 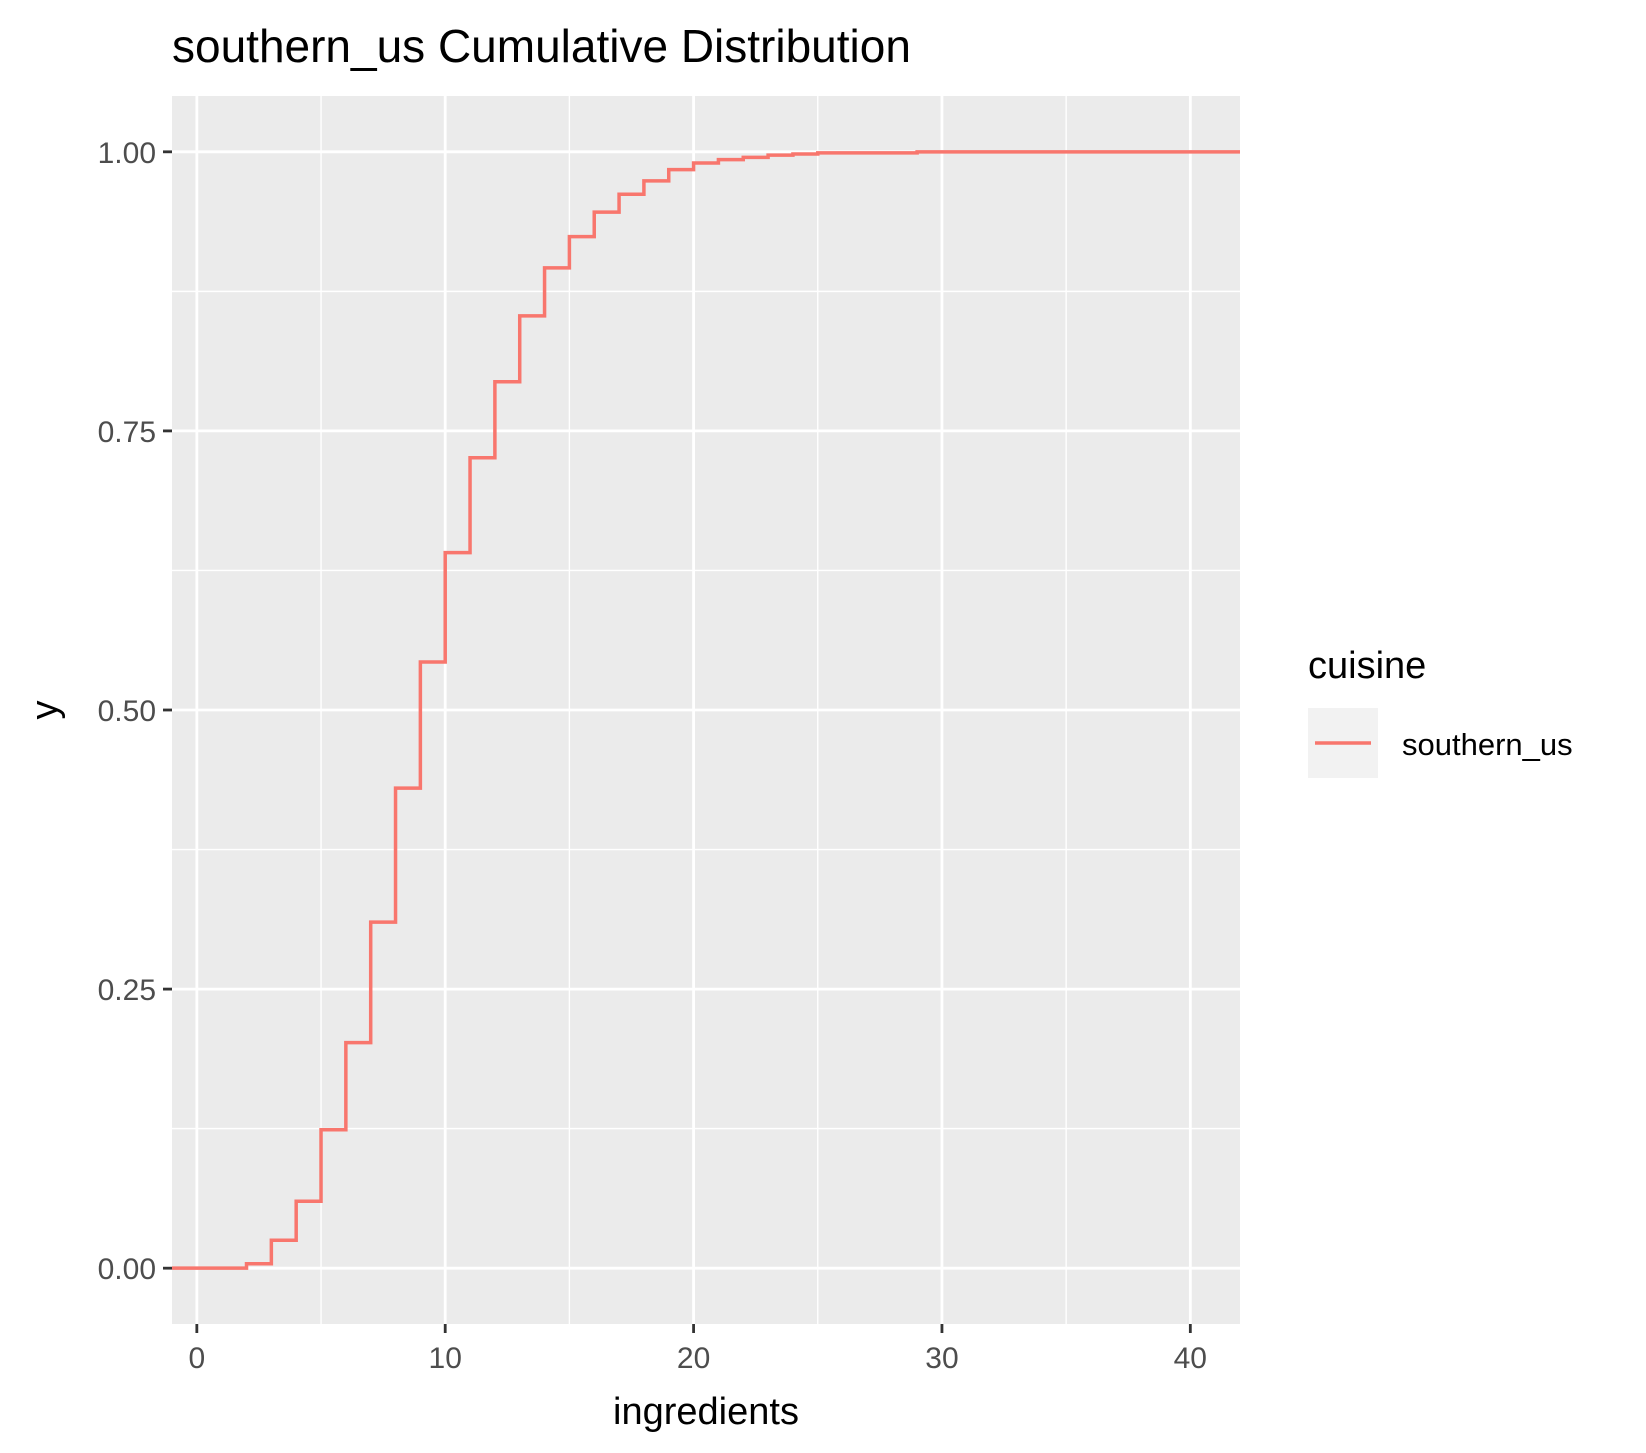 What do you see at coordinates (706, 1412) in the screenshot?
I see `x-axis-title: ingredients` at bounding box center [706, 1412].